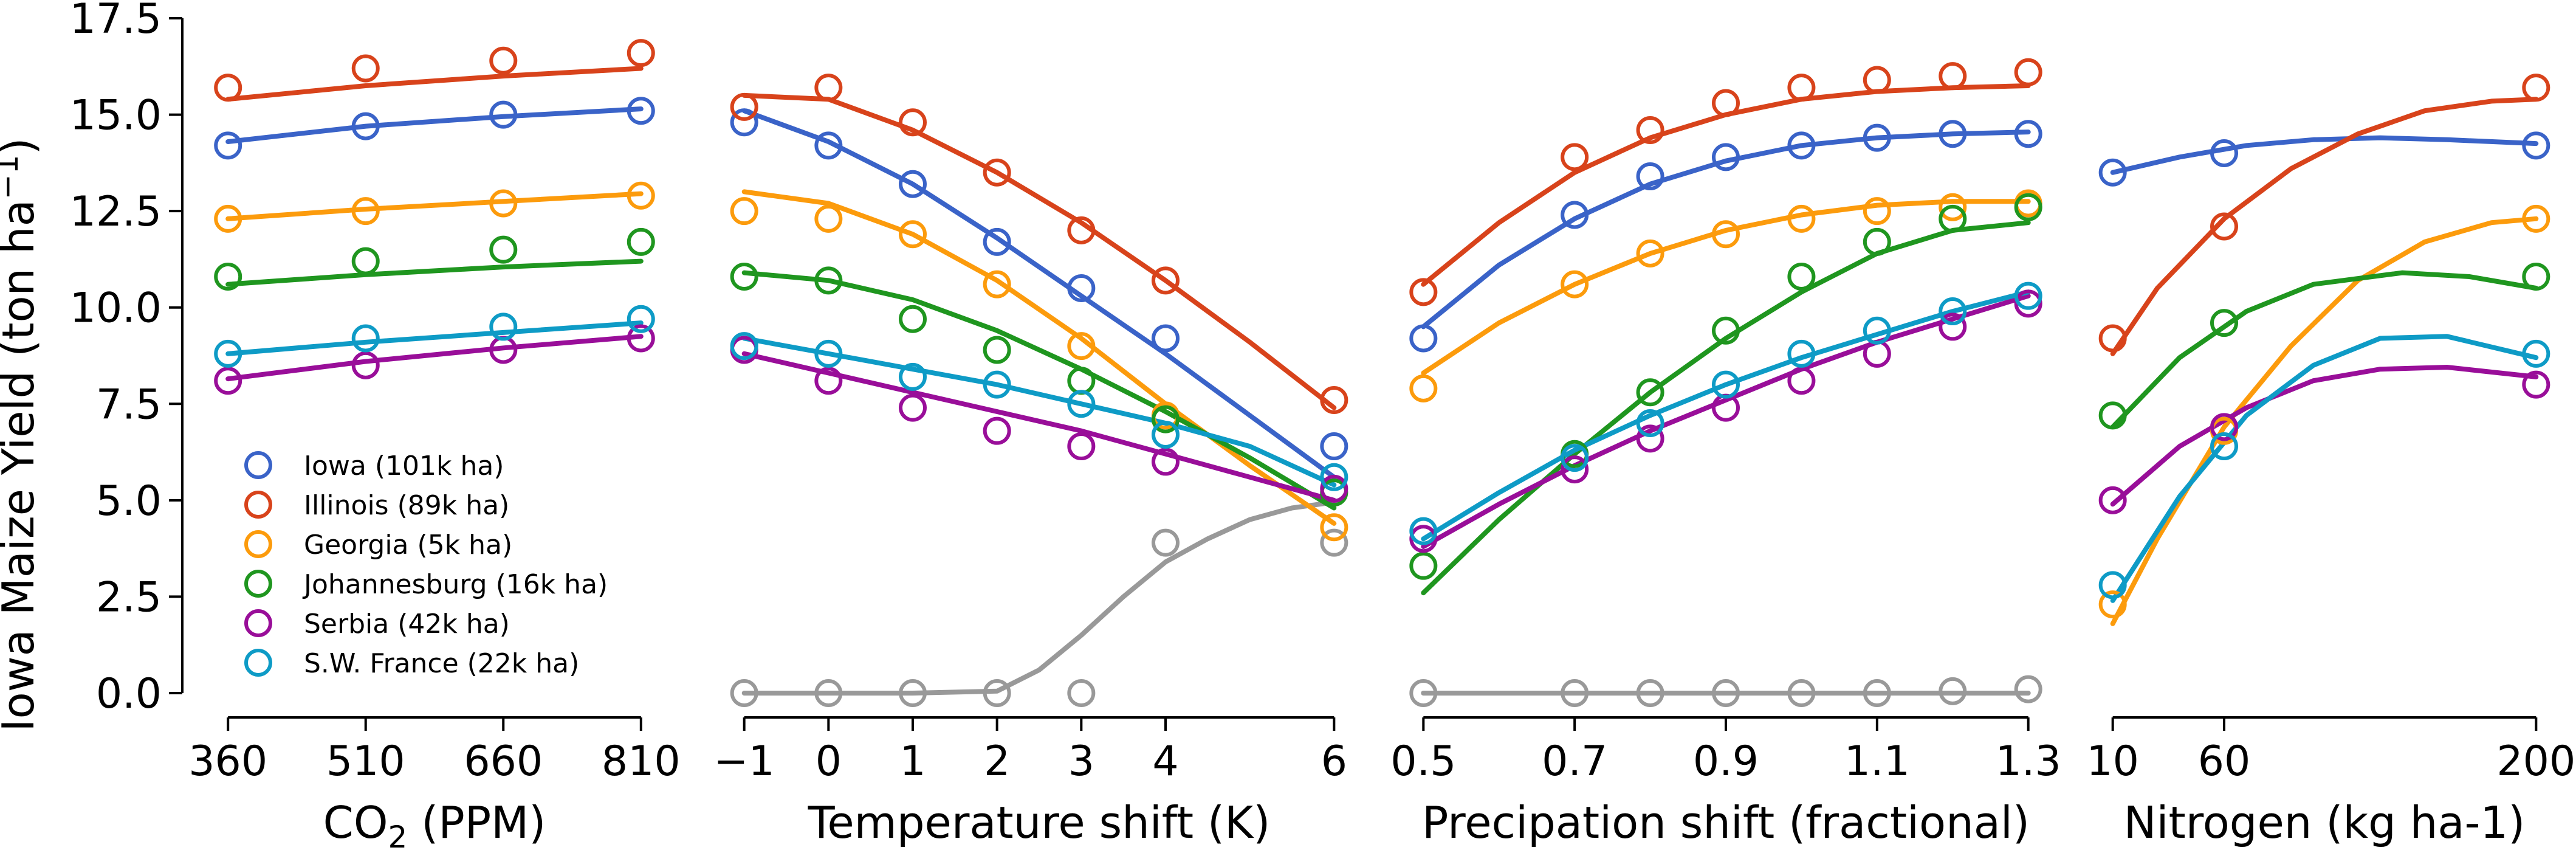 The image size is (2576, 853). Describe the element at coordinates (1039, 822) in the screenshot. I see `x-axis-label: Temperature shift (K)` at that location.